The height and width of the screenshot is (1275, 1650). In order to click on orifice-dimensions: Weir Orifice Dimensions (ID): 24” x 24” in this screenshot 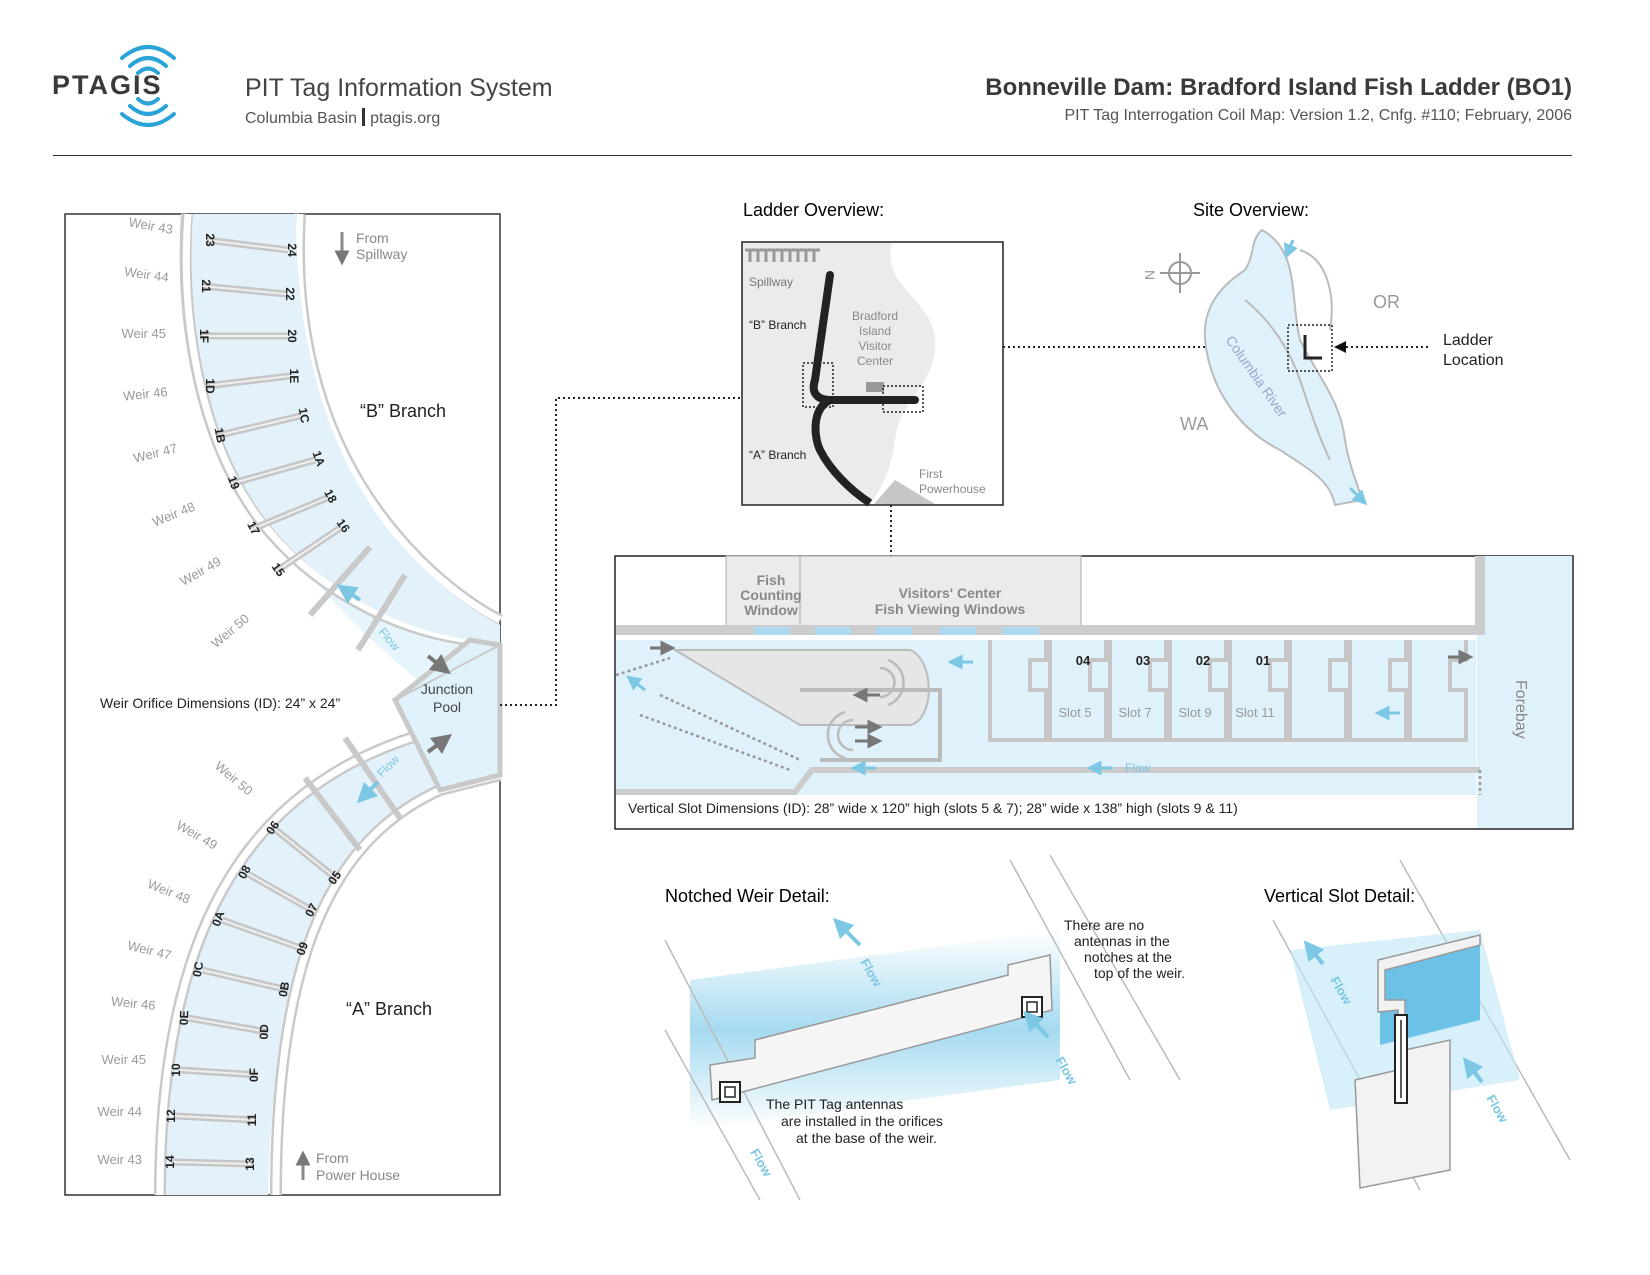, I will do `click(220, 703)`.